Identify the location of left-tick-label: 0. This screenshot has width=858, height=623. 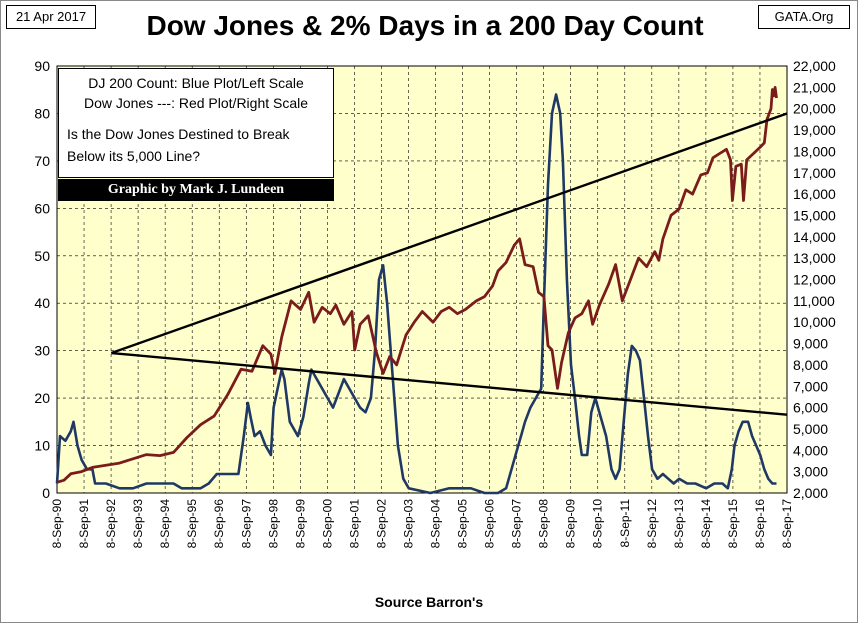
(46, 493).